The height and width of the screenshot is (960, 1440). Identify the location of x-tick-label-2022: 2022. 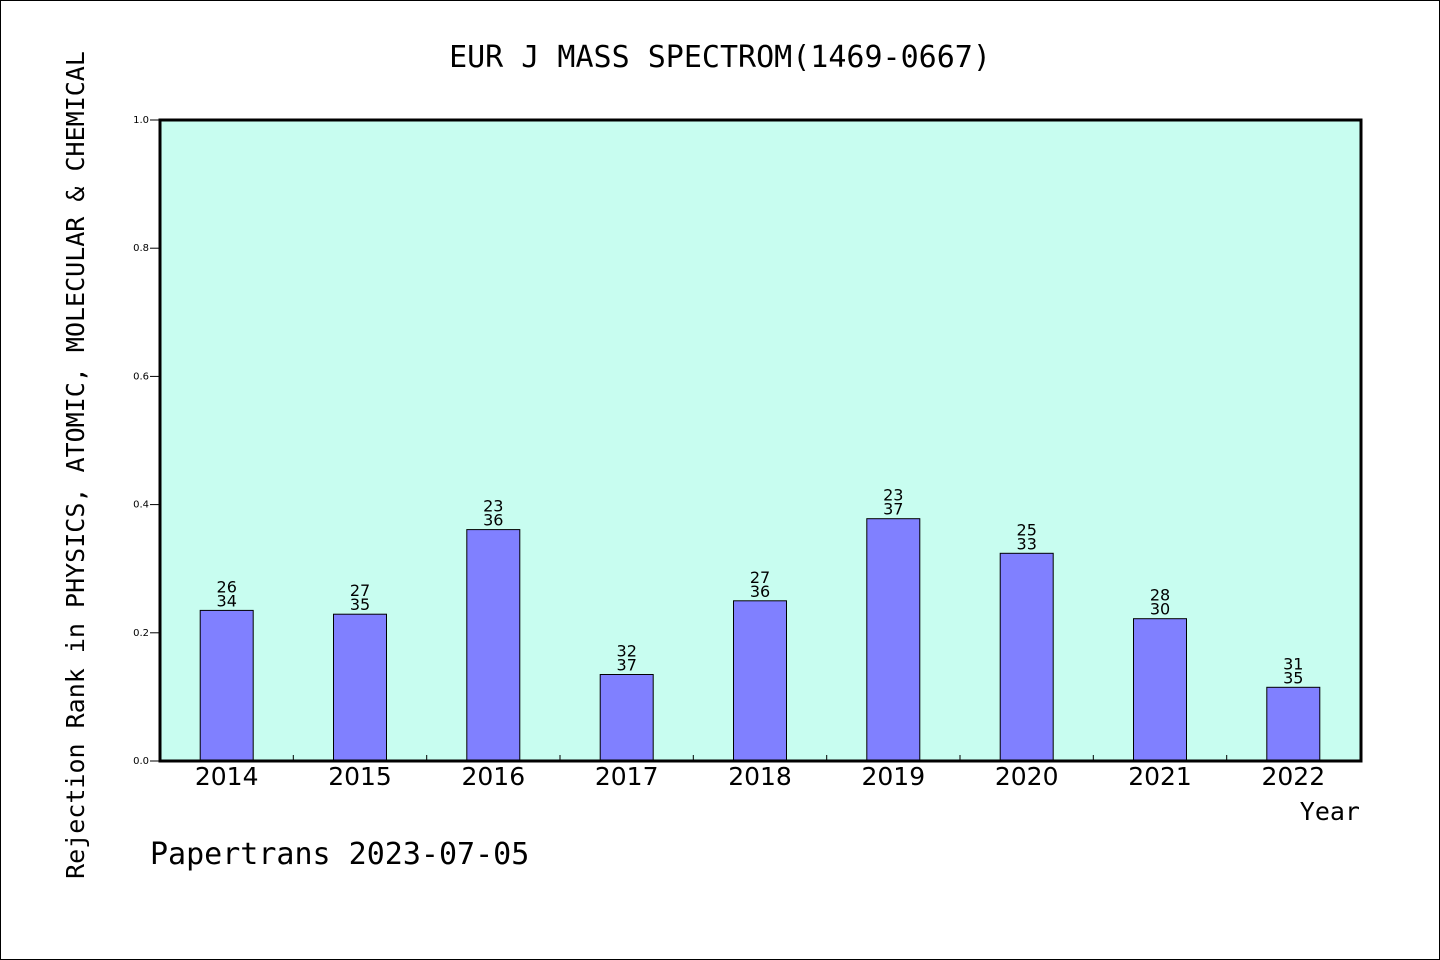
(1293, 776).